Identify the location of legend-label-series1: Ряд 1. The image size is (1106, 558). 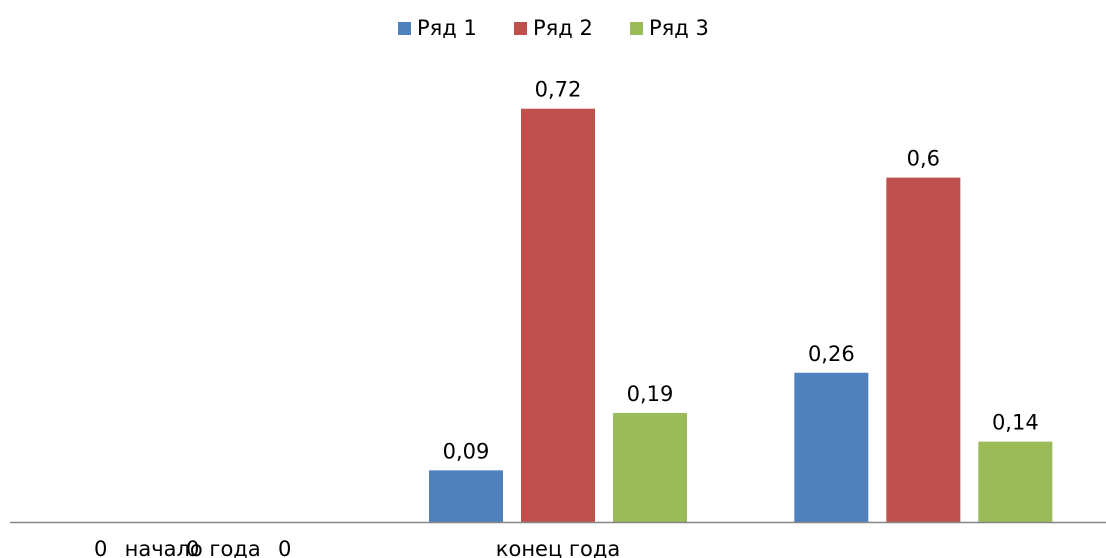
(447, 28).